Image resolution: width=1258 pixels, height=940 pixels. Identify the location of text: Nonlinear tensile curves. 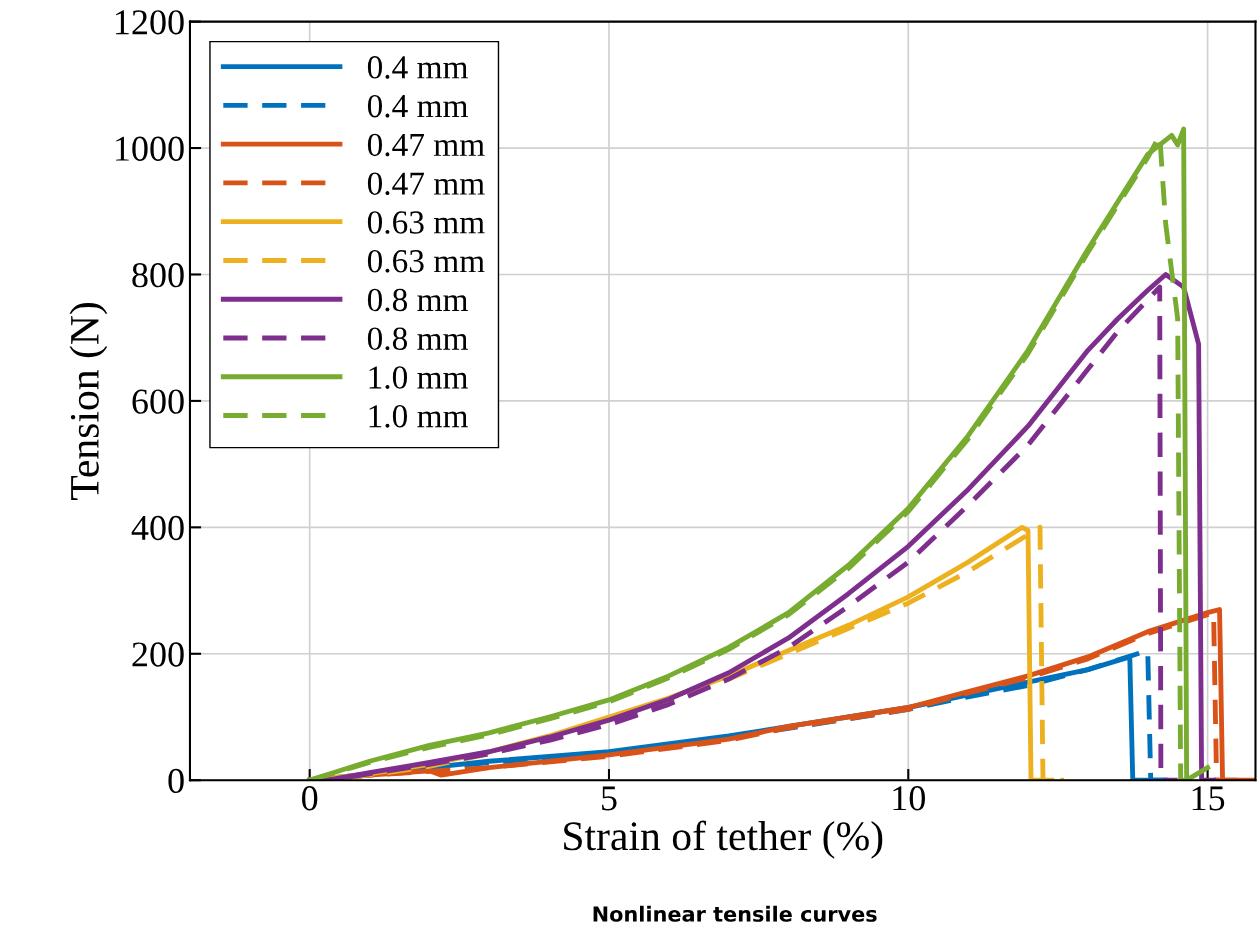
(735, 913).